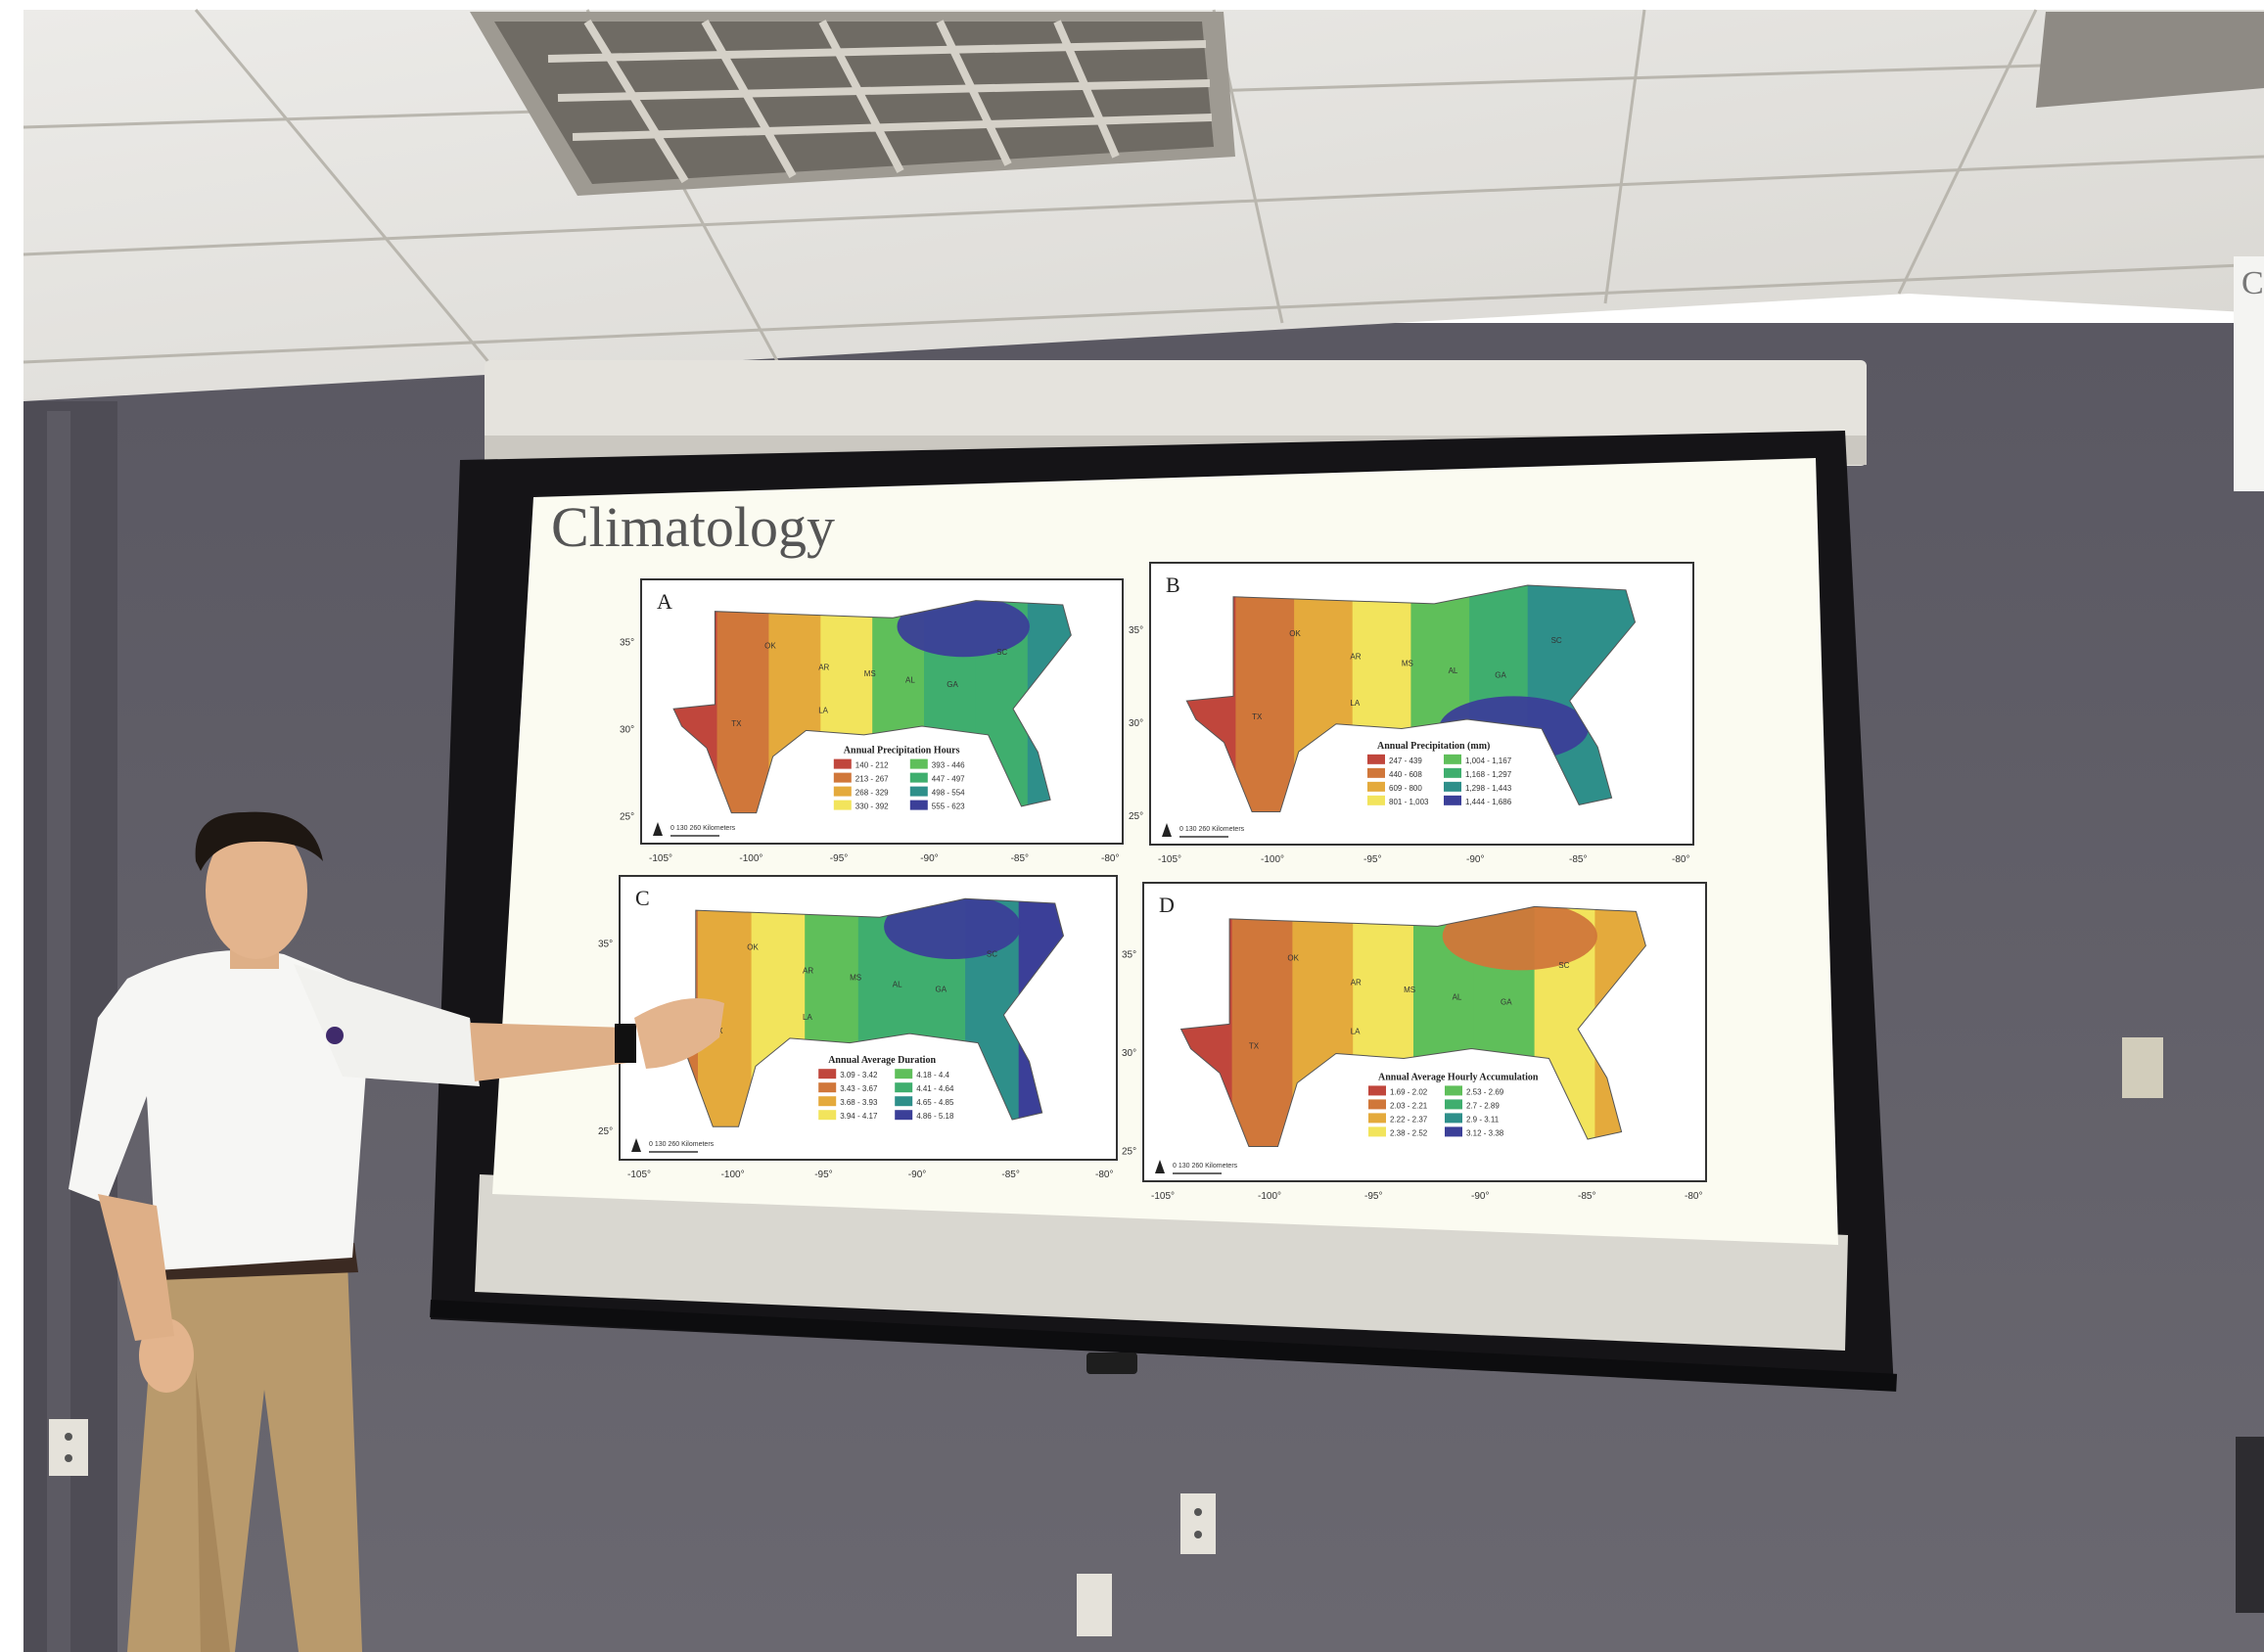 The width and height of the screenshot is (2264, 1652). Describe the element at coordinates (872, 779) in the screenshot. I see `legend-label: 213 - 267` at that location.